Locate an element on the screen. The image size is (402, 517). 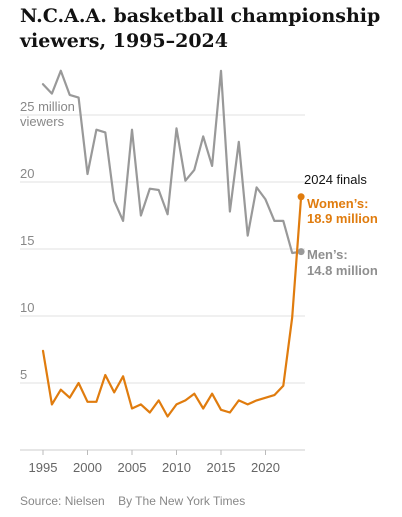
womens-end-label-name: Women’s: is located at coordinates (337, 203).